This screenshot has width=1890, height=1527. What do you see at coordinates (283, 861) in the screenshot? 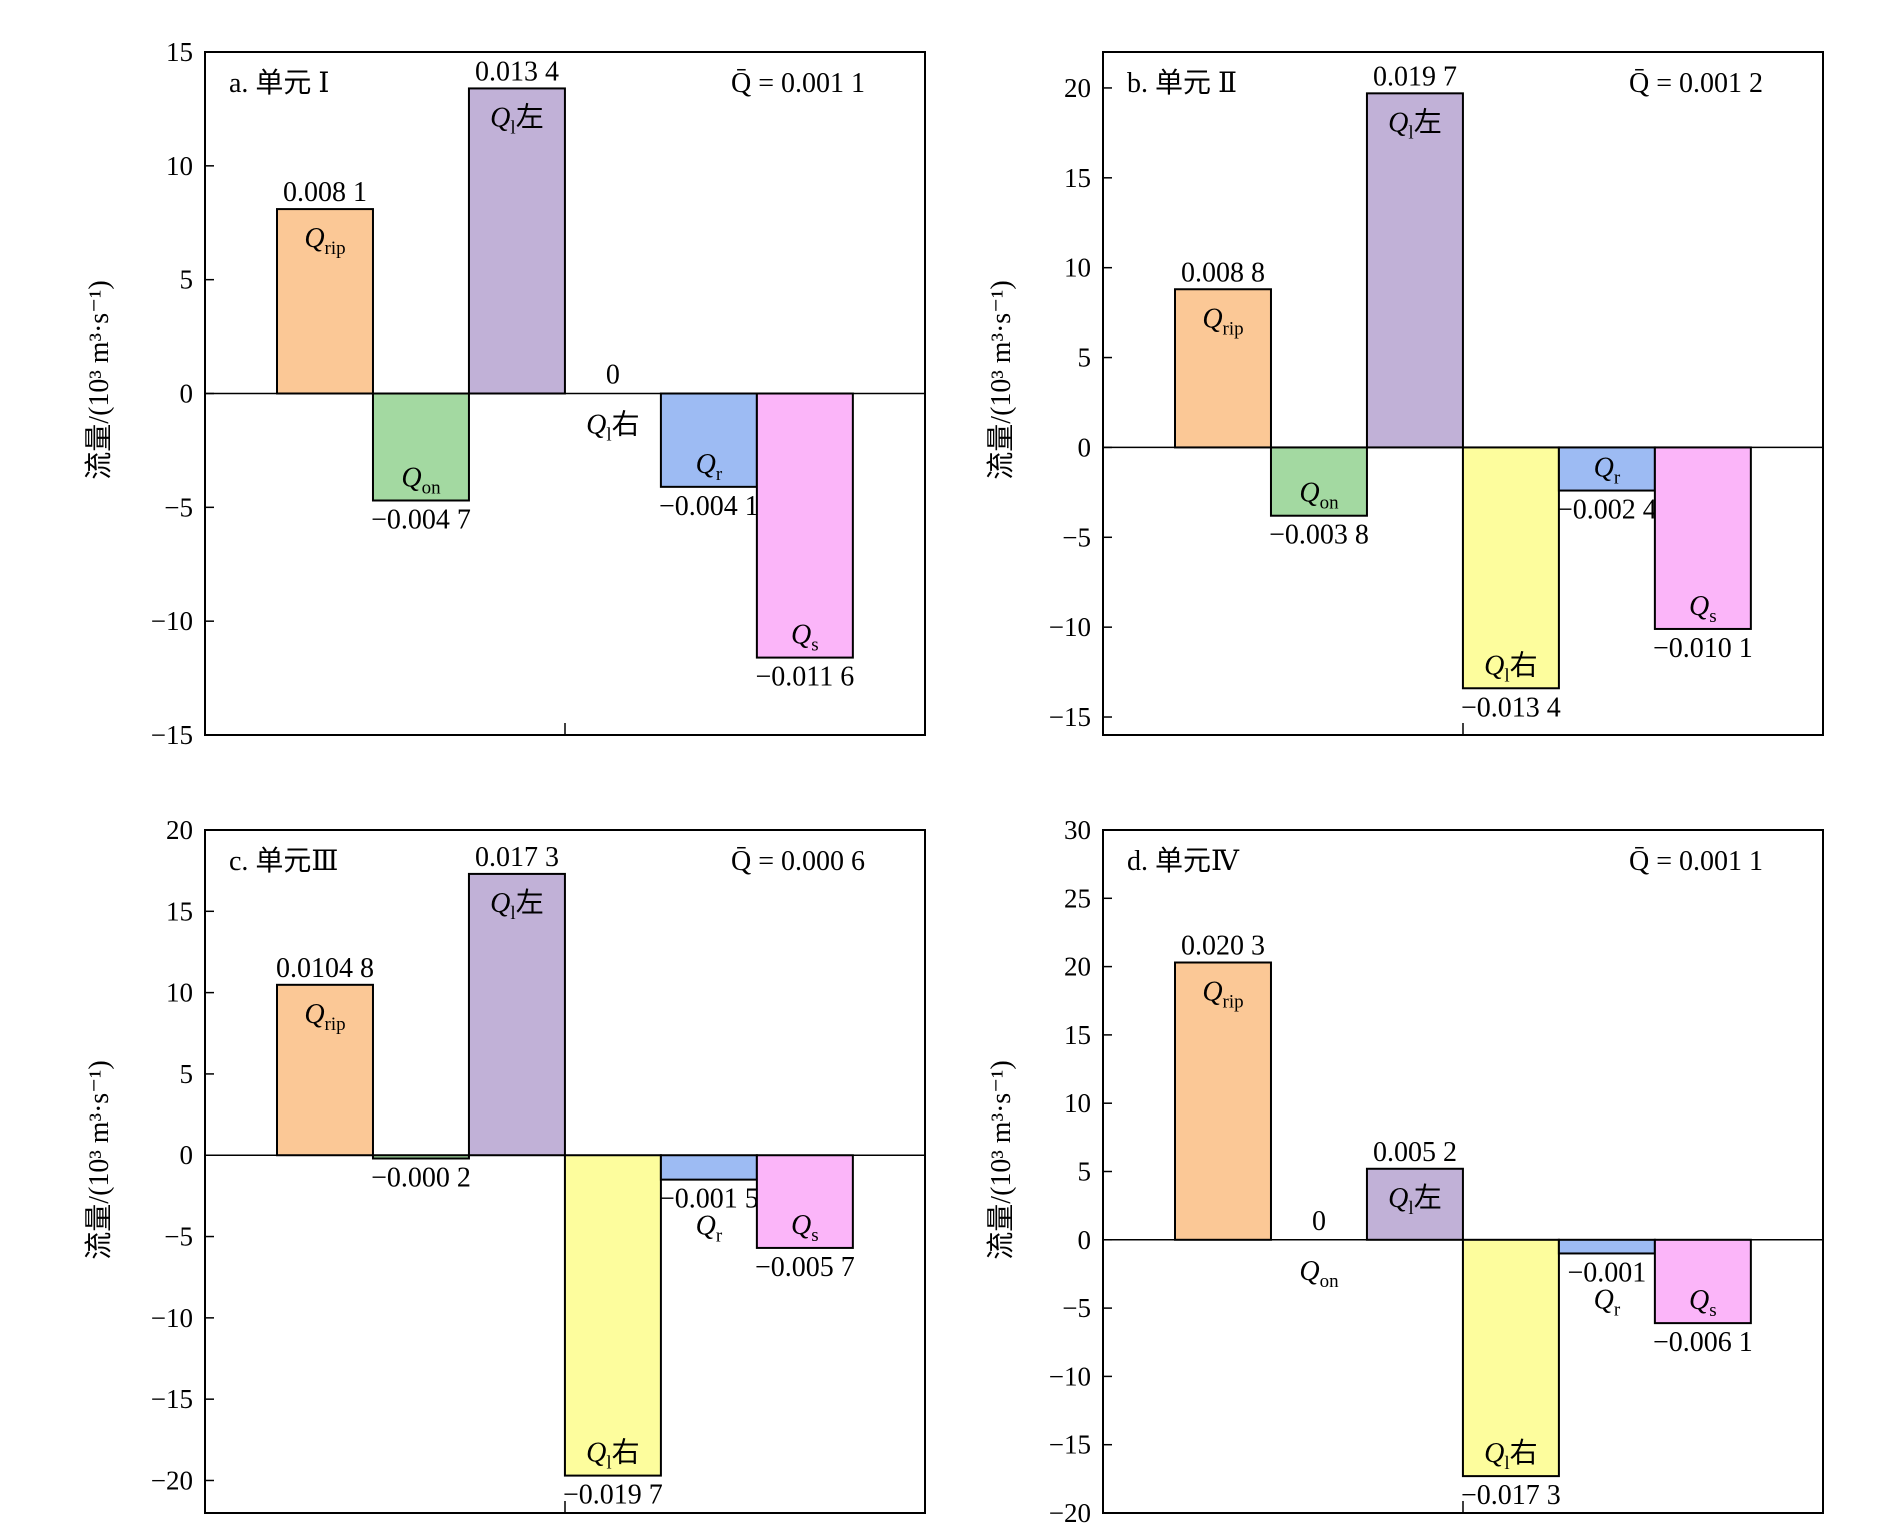
I see `panel-title: c. 单元Ⅲ` at bounding box center [283, 861].